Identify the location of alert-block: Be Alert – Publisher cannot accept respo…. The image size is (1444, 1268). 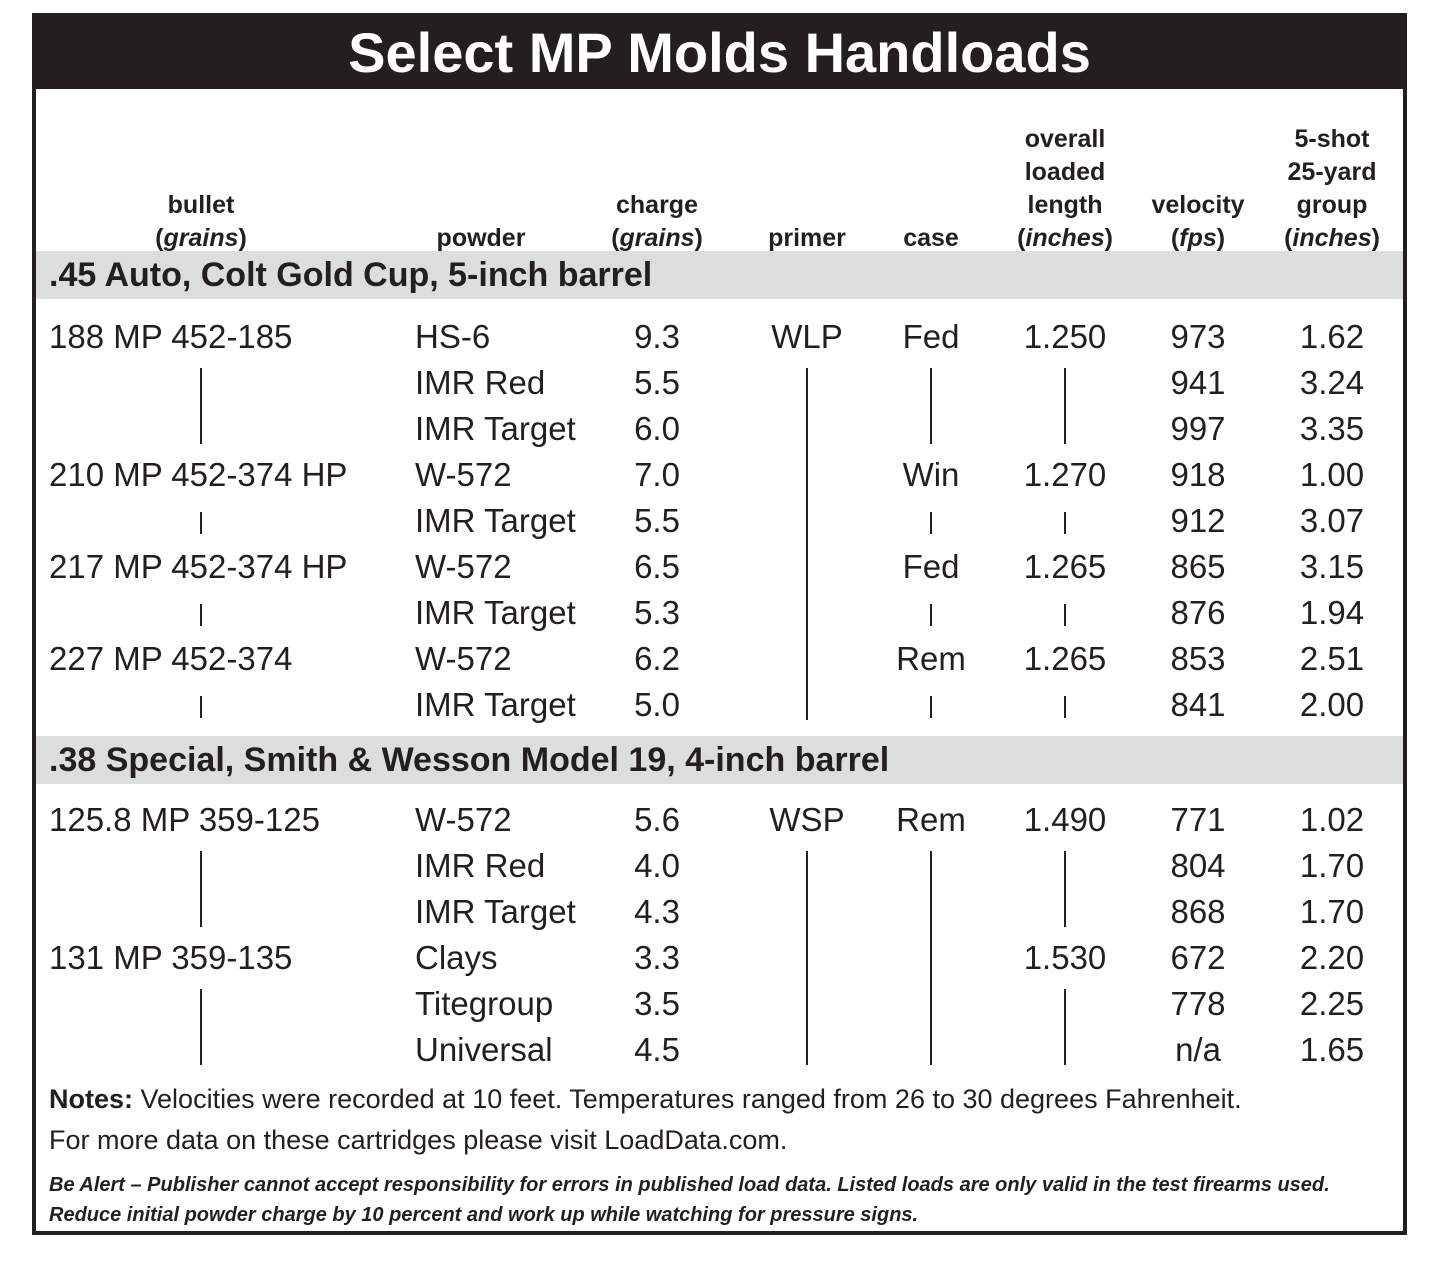
(721, 1200).